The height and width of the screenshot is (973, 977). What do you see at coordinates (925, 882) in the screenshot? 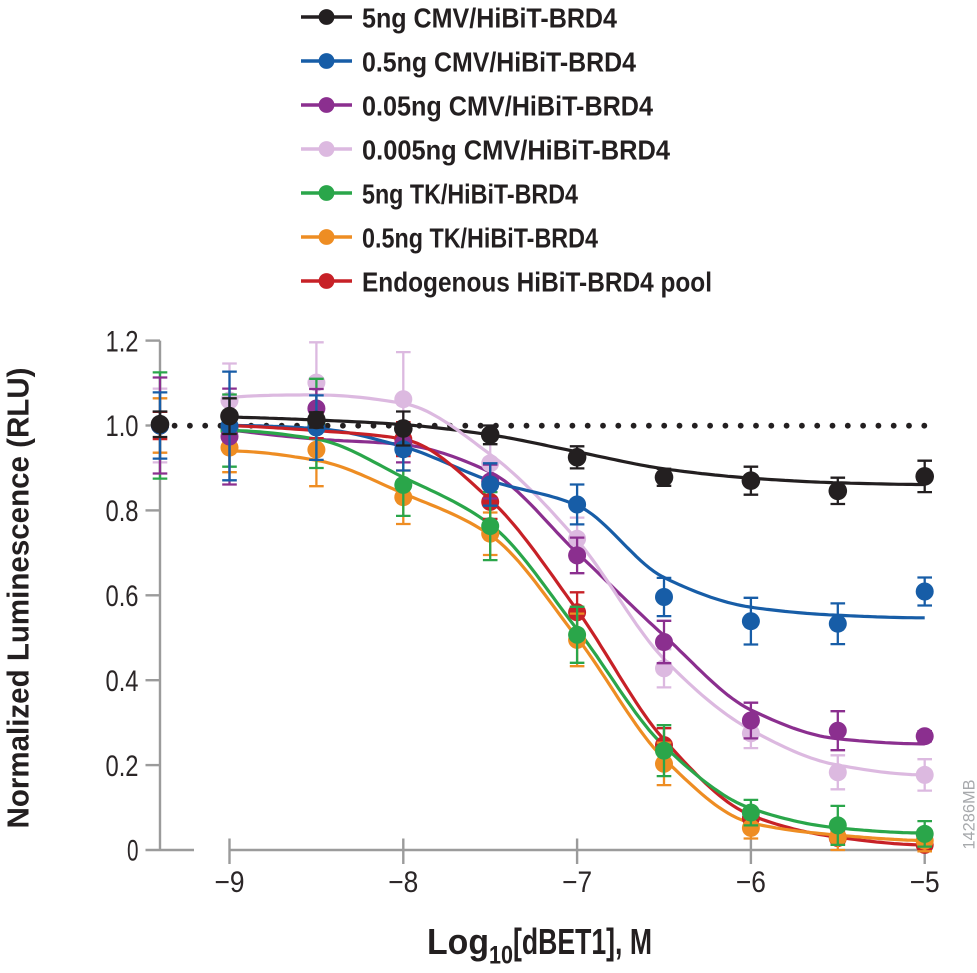
I see `svg-text: −5` at bounding box center [925, 882].